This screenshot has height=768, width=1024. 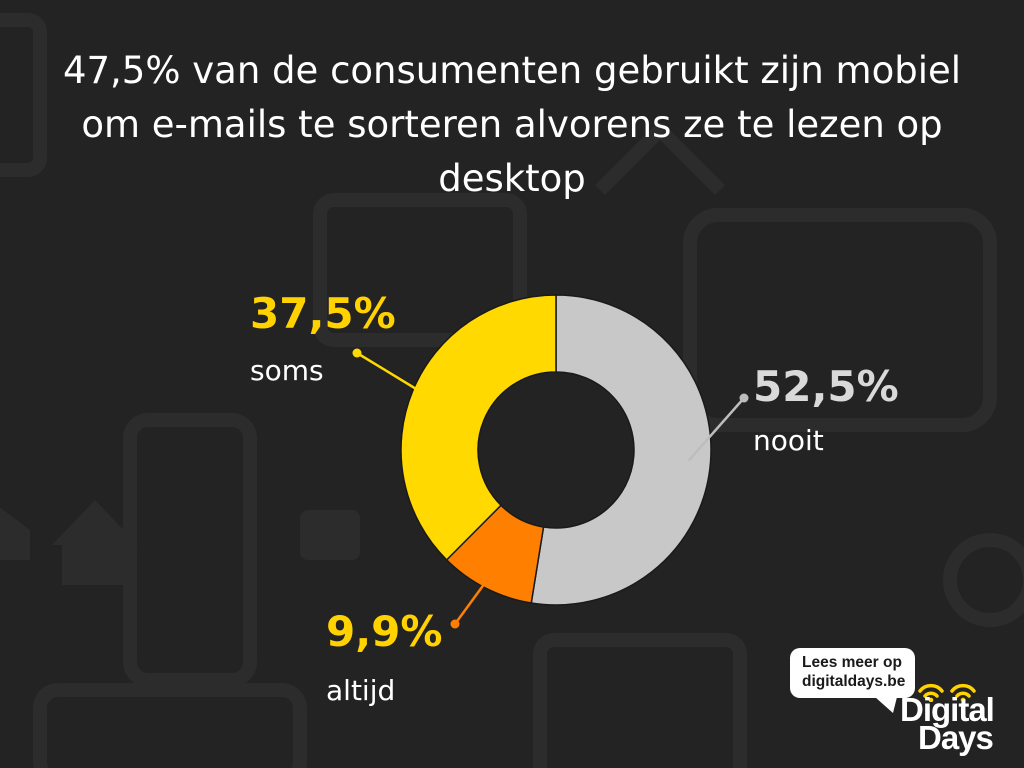 I want to click on read-more-badge: Lees meer op digitaldays.be, so click(x=852, y=673).